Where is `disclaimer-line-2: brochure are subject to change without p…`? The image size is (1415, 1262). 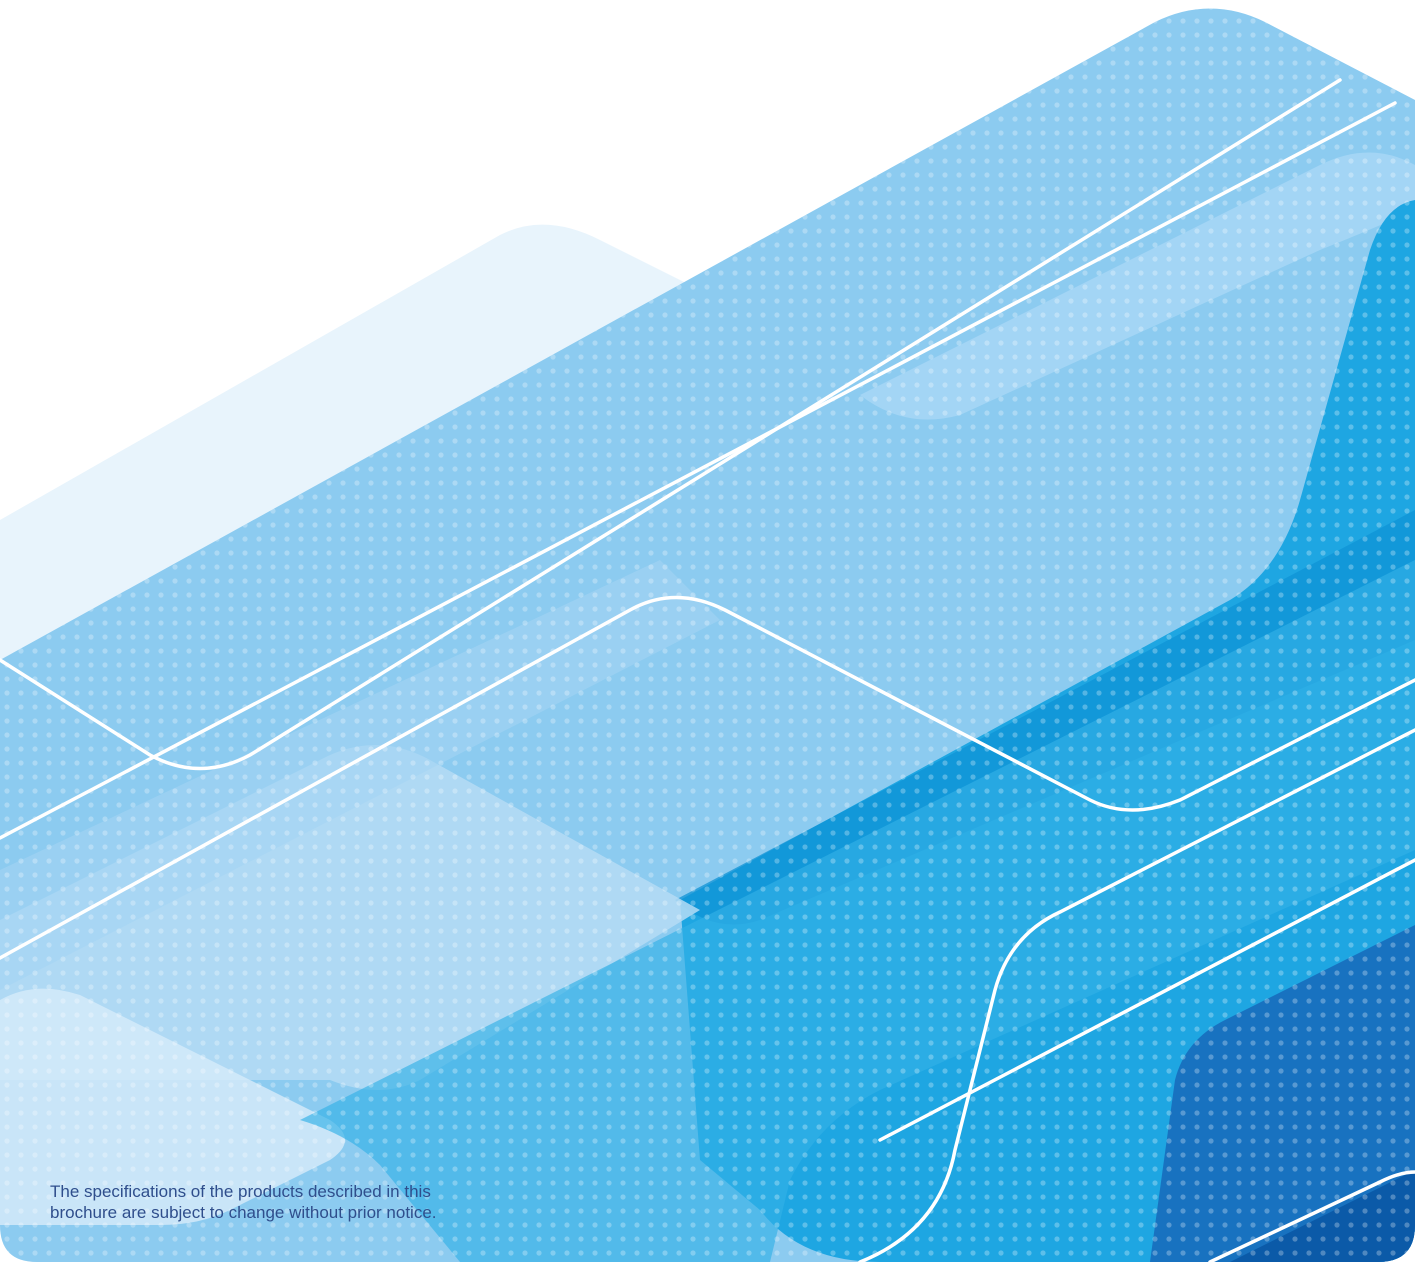
disclaimer-line-2: brochure are subject to change without p… is located at coordinates (243, 1212).